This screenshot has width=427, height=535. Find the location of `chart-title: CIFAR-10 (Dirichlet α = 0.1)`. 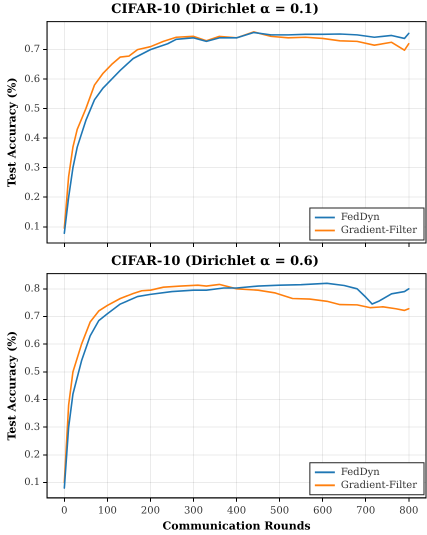

chart-title: CIFAR-10 (Dirichlet α = 0.1) is located at coordinates (215, 10).